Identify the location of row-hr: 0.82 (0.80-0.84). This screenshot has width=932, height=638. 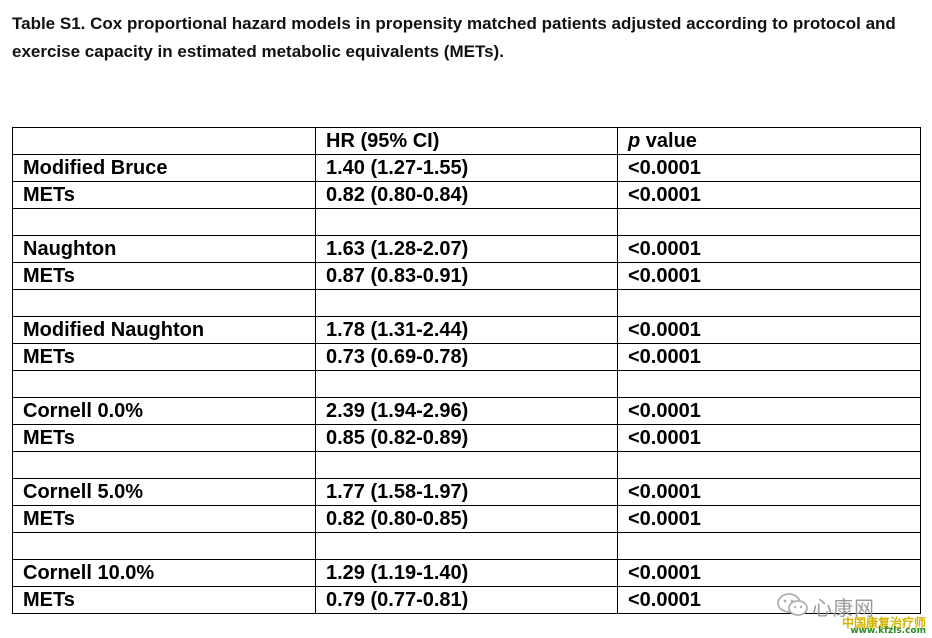
(466, 195).